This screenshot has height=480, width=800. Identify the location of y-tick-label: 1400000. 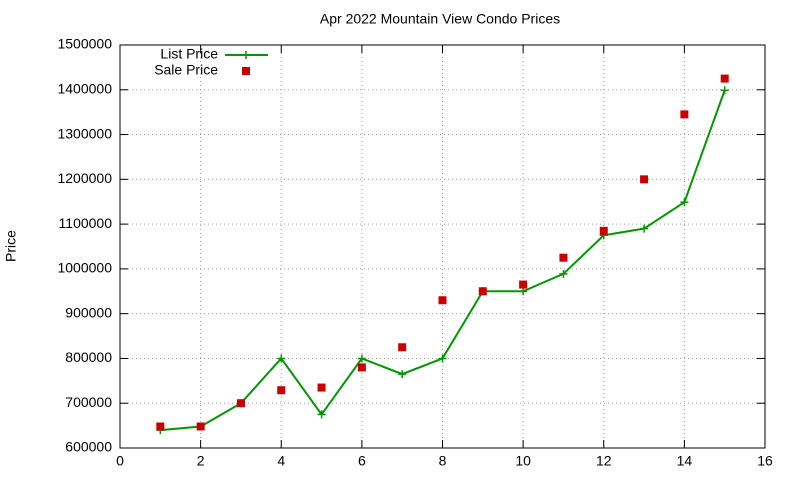
(84, 88).